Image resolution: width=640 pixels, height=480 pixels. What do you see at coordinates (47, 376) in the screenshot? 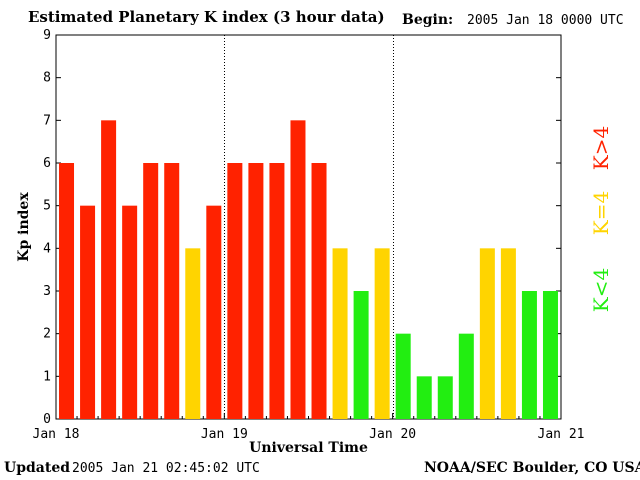
I see `y-tick-label: 1` at bounding box center [47, 376].